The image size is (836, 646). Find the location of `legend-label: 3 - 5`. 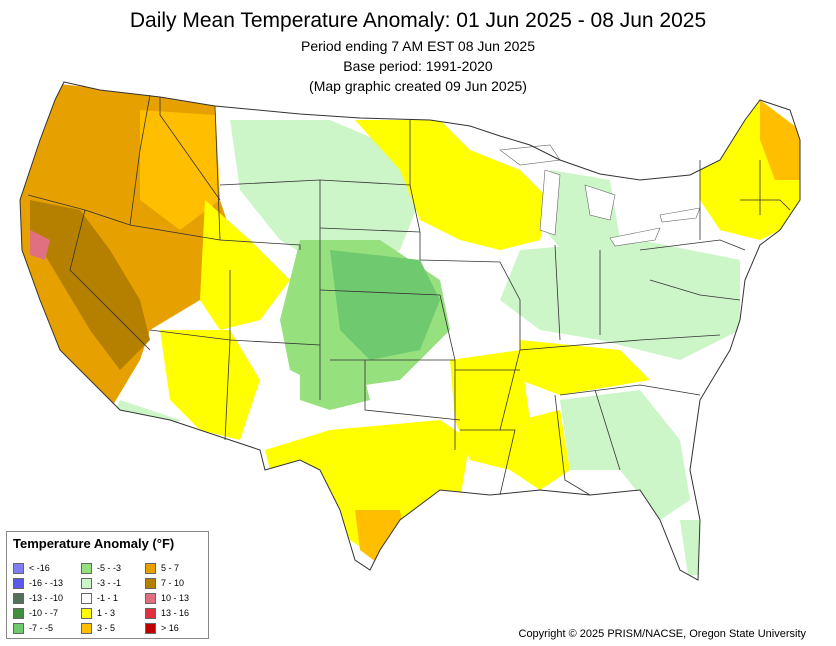

legend-label: 3 - 5 is located at coordinates (106, 628).